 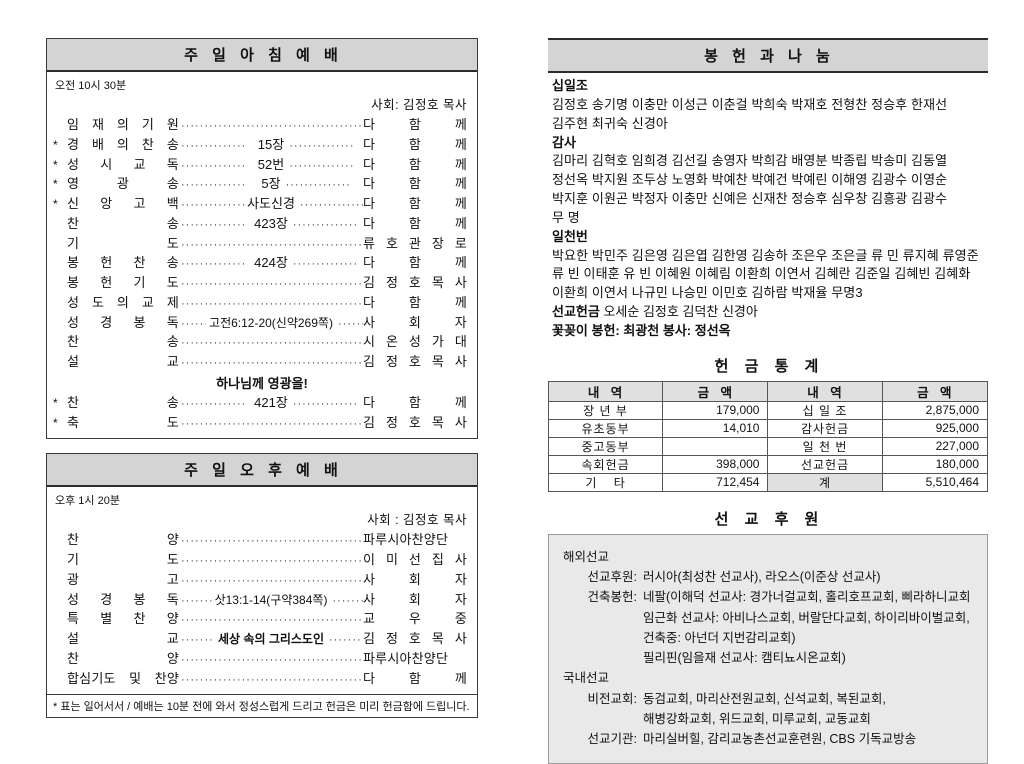 I want to click on order-item-token: 고, so click(x=139, y=203).